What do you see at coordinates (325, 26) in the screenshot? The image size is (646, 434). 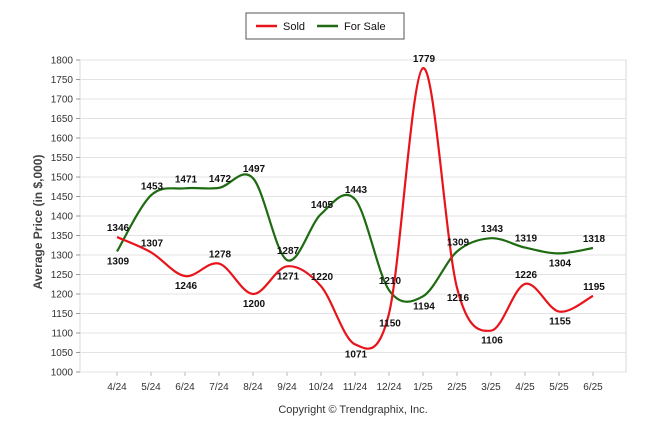 I see `legend: Sold For Sale` at bounding box center [325, 26].